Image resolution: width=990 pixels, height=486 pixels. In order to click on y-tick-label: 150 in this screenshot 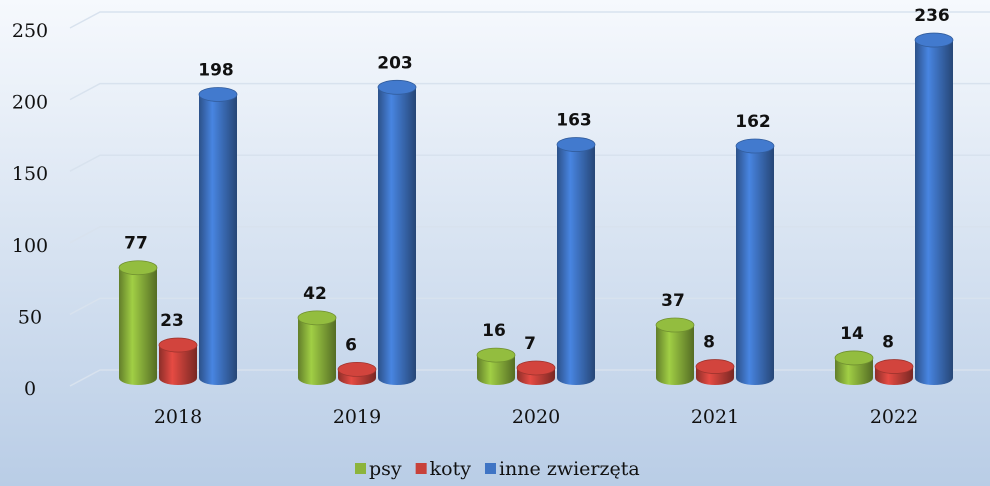, I will do `click(30, 174)`.